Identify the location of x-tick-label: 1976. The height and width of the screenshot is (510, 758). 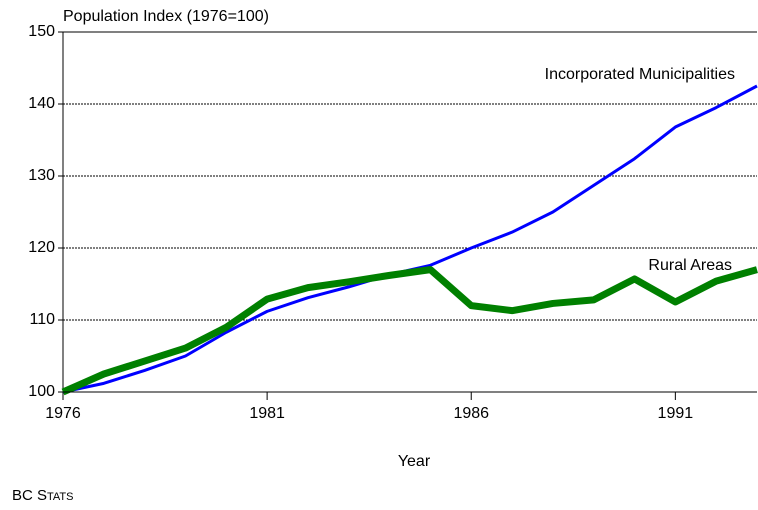
(63, 413).